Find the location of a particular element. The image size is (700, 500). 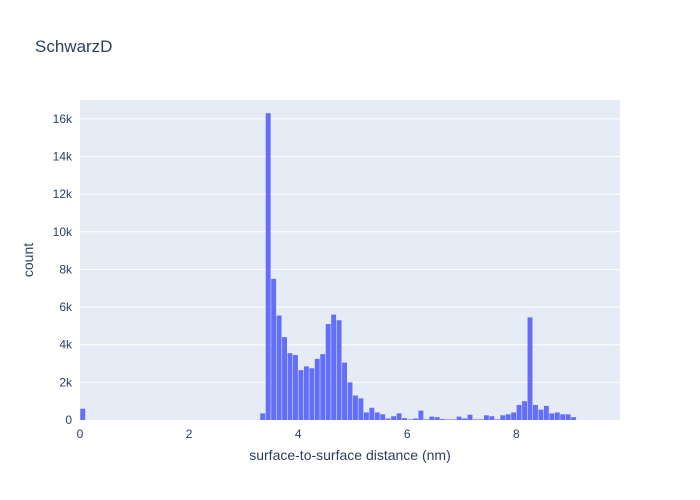

x-tick-label: 2 is located at coordinates (189, 434).